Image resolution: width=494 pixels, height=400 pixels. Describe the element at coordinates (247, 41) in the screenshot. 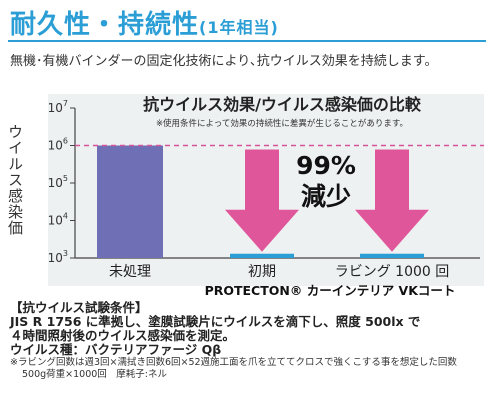

I see `header-rule` at that location.